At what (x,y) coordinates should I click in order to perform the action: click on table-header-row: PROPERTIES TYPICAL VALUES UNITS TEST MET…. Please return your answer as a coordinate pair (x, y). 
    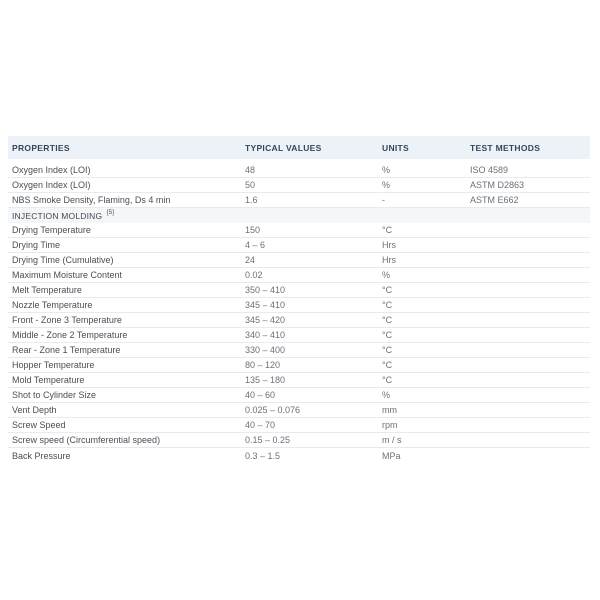
    Looking at the image, I should click on (299, 147).